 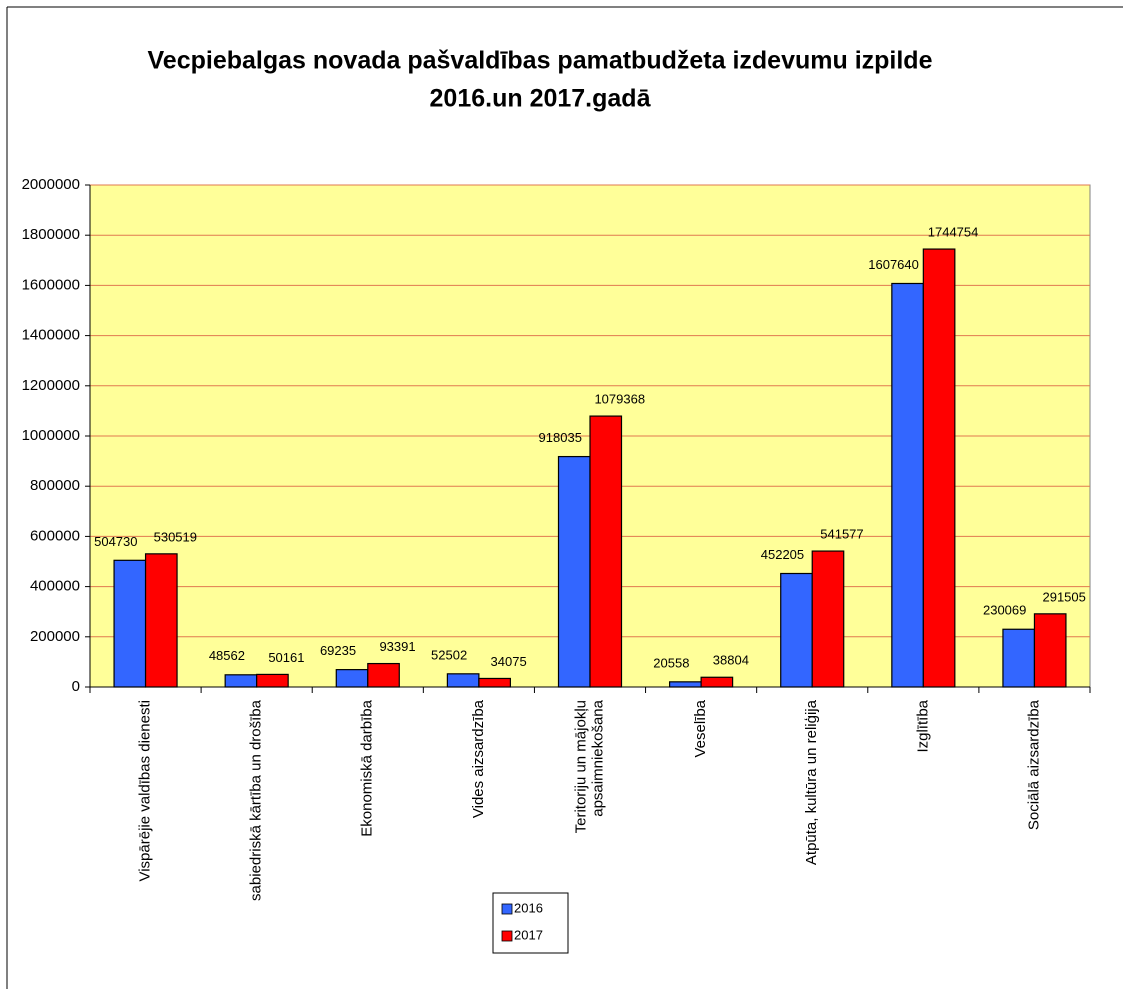 What do you see at coordinates (953, 232) in the screenshot?
I see `data-label: 1744754` at bounding box center [953, 232].